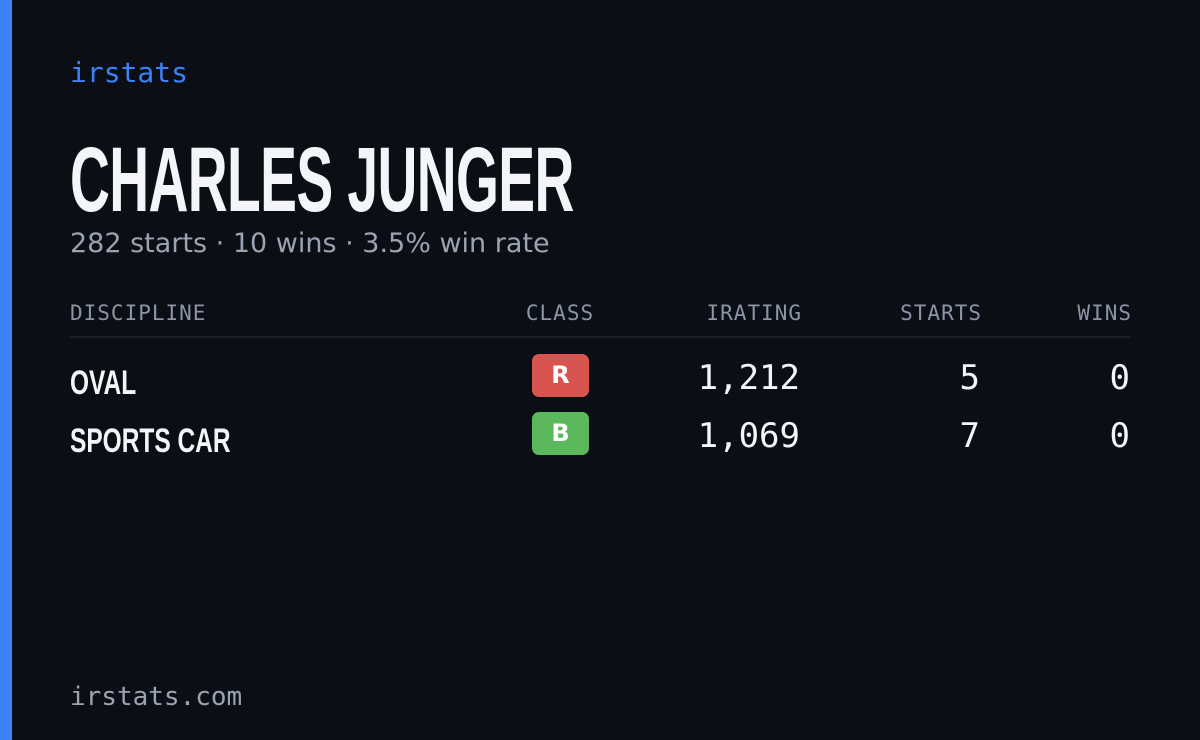 Image resolution: width=1200 pixels, height=740 pixels. Describe the element at coordinates (156, 697) in the screenshot. I see `footer-site: irstats.com` at that location.